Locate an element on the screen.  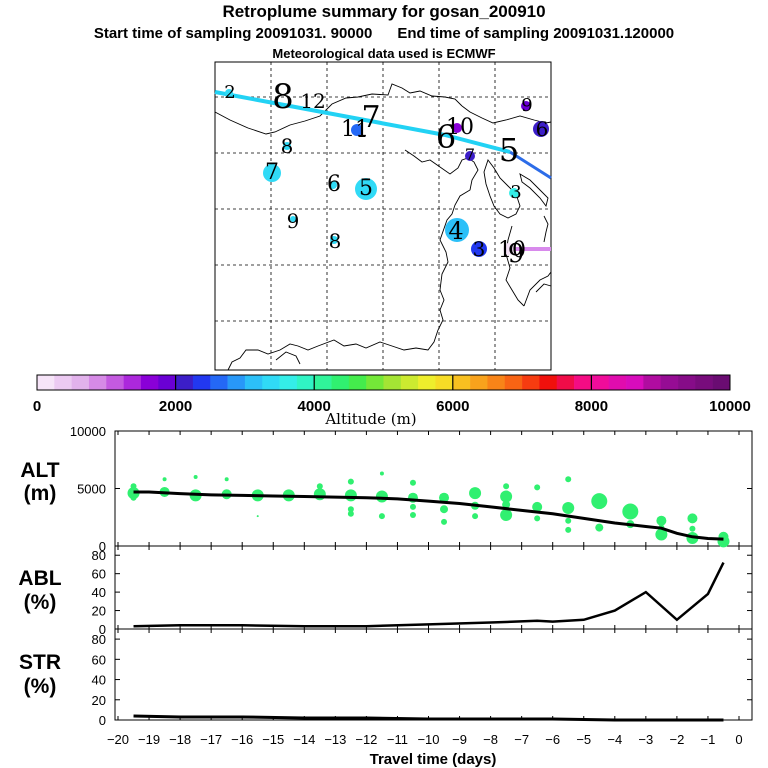
x-tick-label: −15 is located at coordinates (273, 739).